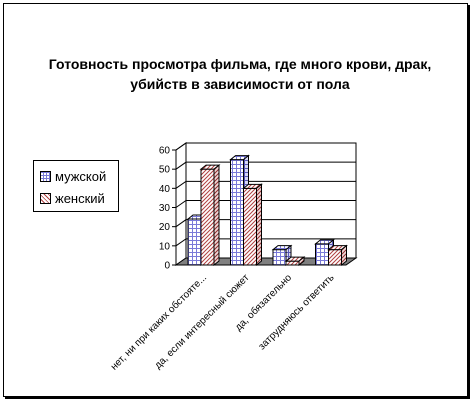 The image size is (473, 401). What do you see at coordinates (81, 176) in the screenshot?
I see `legend-label-male: мужской` at bounding box center [81, 176].